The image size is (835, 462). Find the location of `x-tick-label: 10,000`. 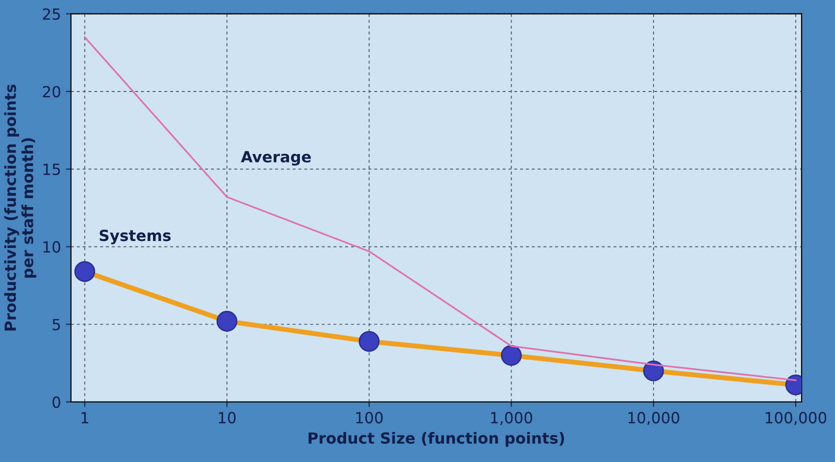

x-tick-label: 10,000 is located at coordinates (654, 419).